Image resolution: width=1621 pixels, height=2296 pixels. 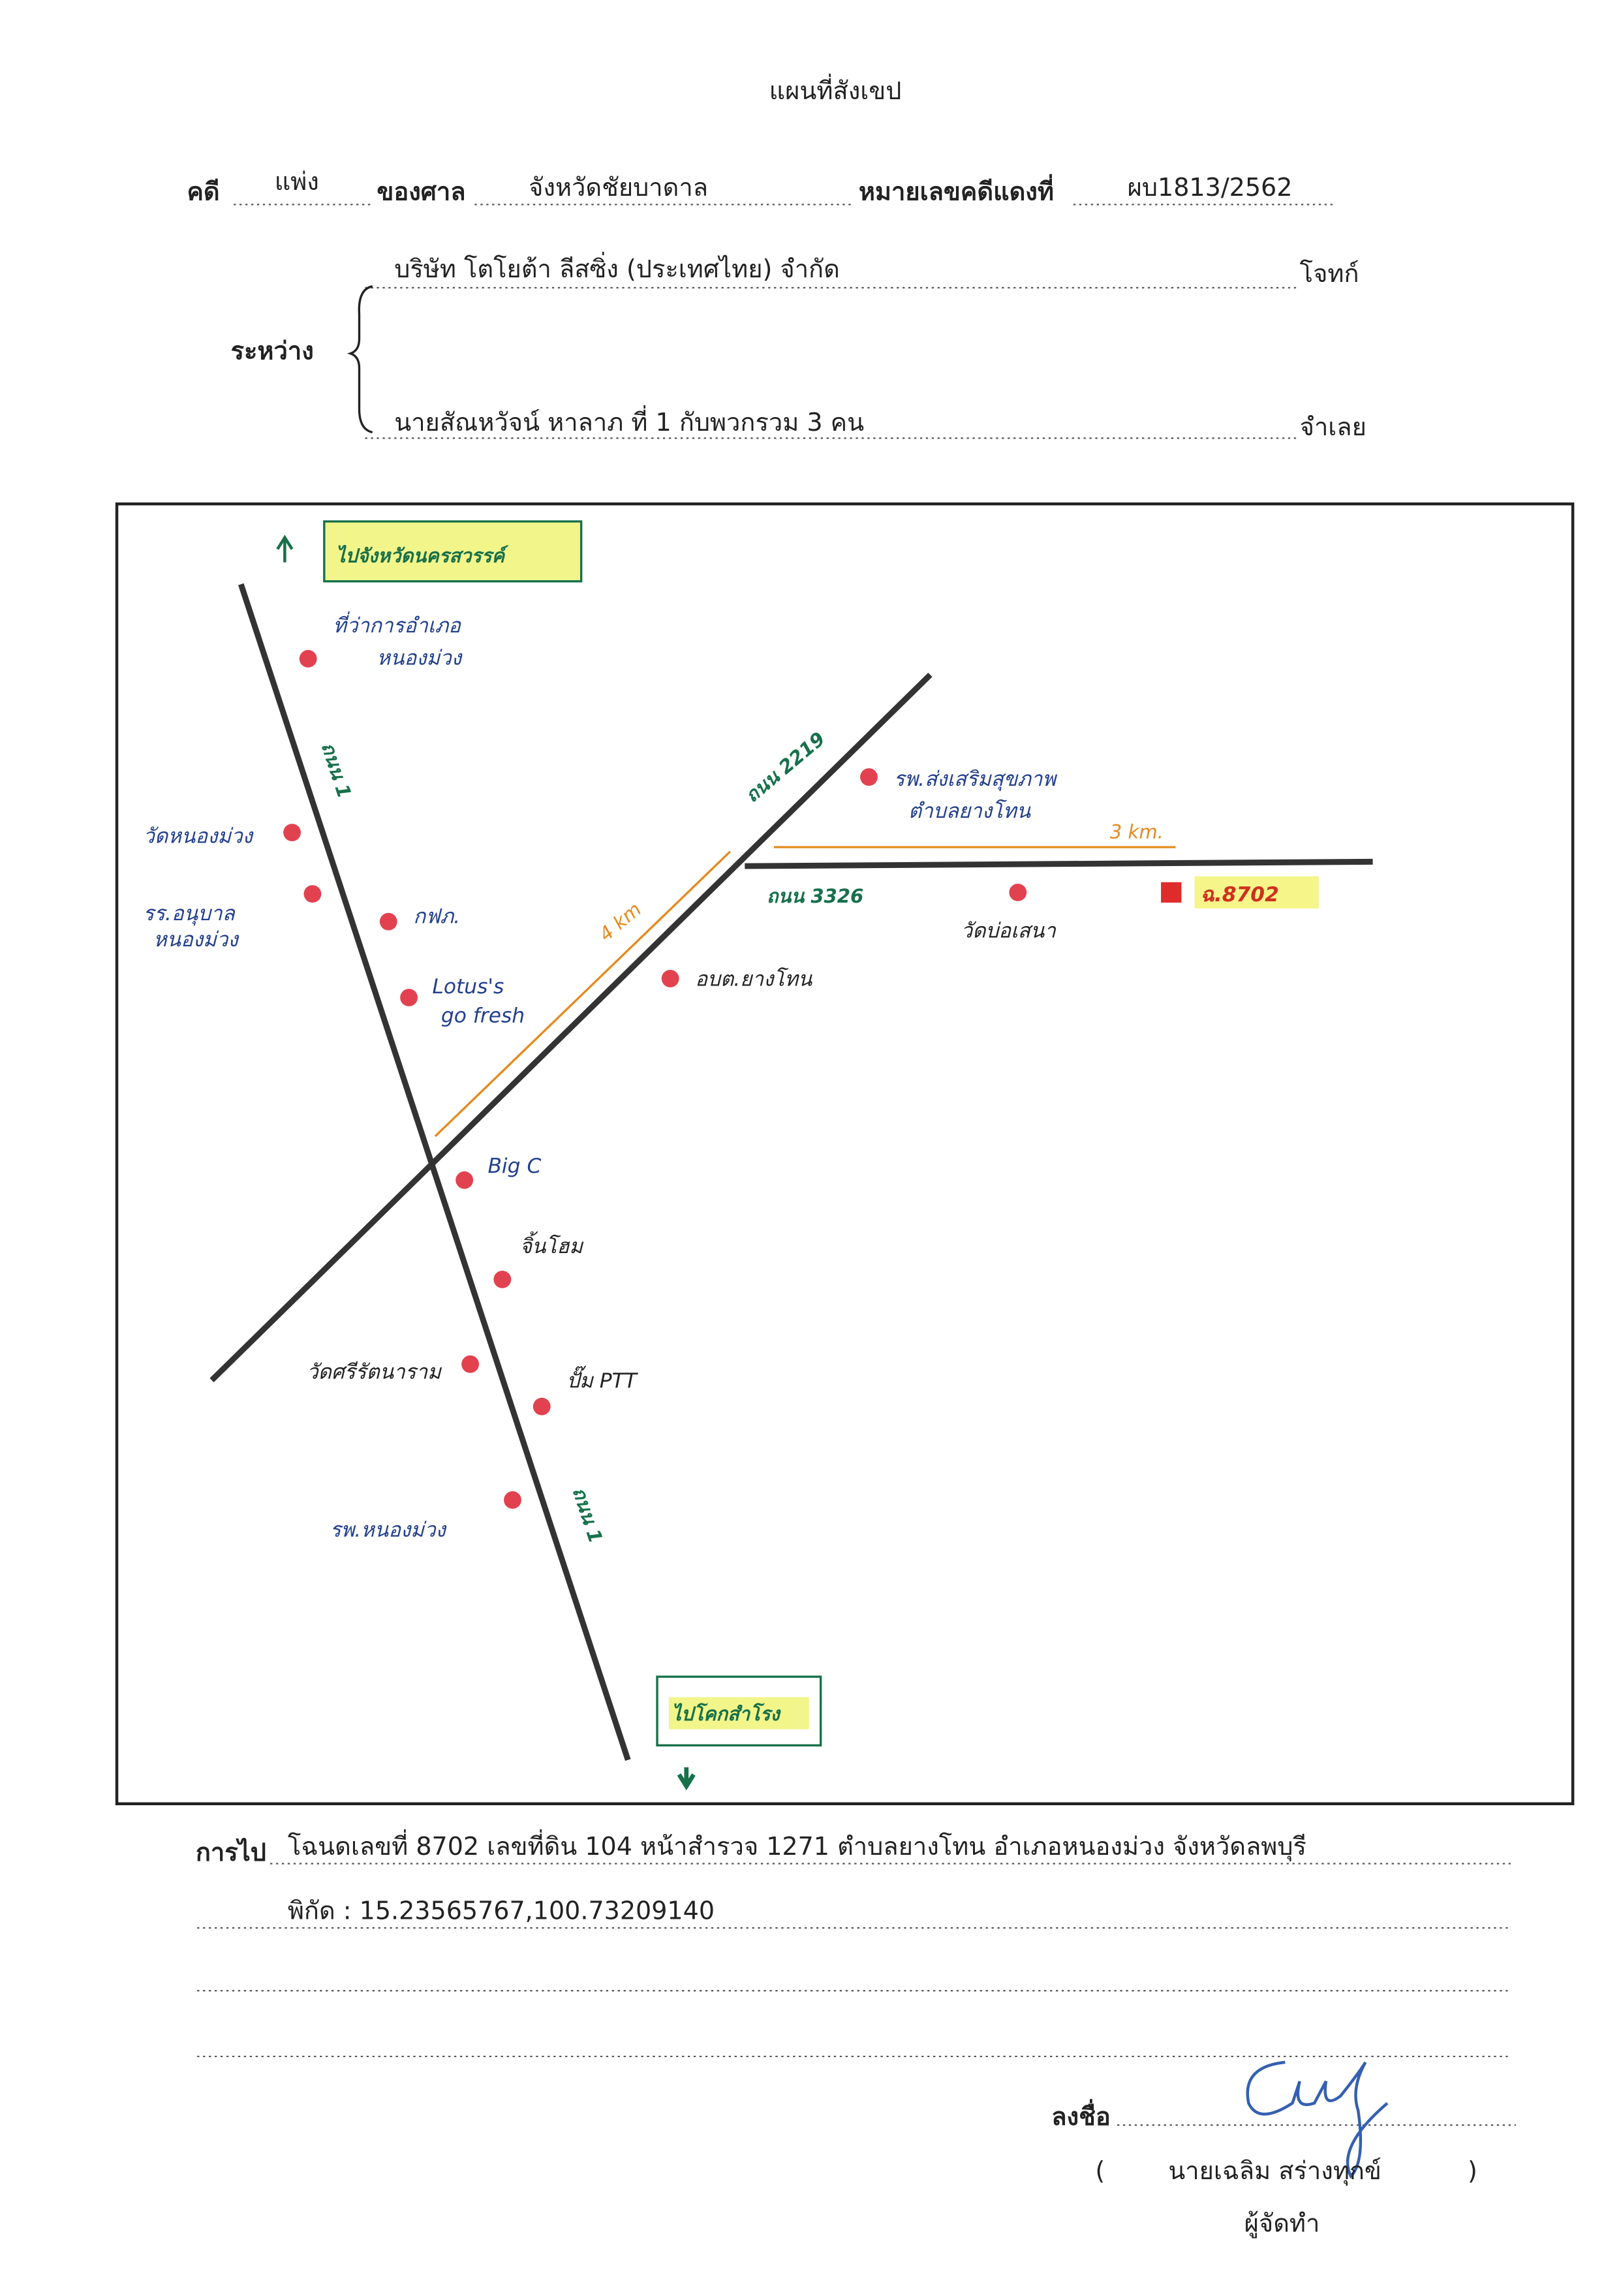 What do you see at coordinates (1282, 2223) in the screenshot?
I see `signer-role: ผู้จัดทำ` at bounding box center [1282, 2223].